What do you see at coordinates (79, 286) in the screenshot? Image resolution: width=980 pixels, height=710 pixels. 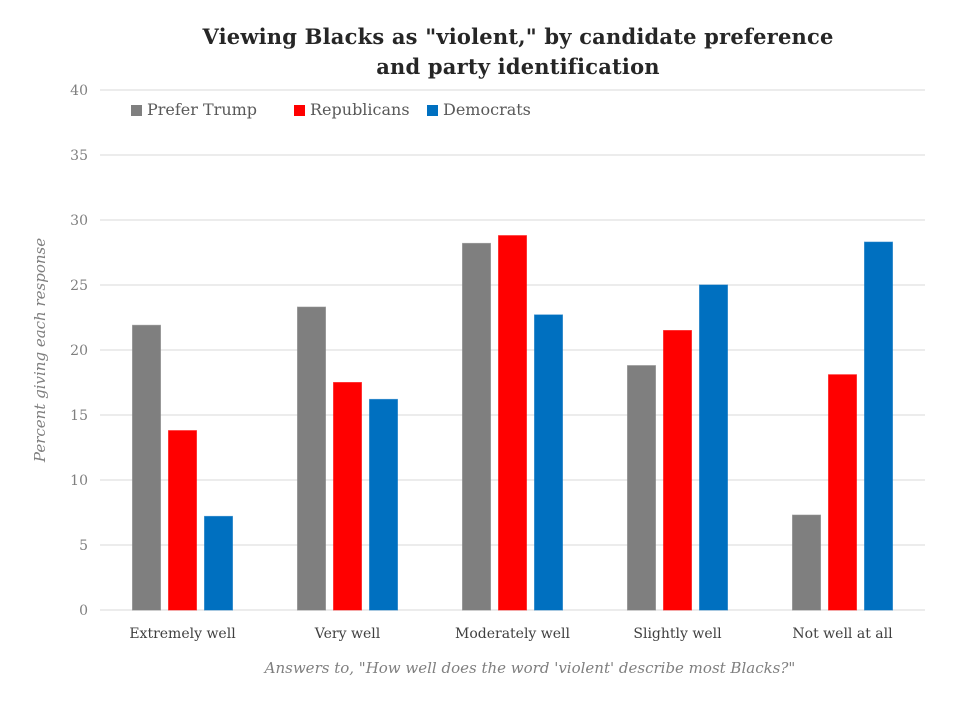 I see `y-tick-label: 25` at bounding box center [79, 286].